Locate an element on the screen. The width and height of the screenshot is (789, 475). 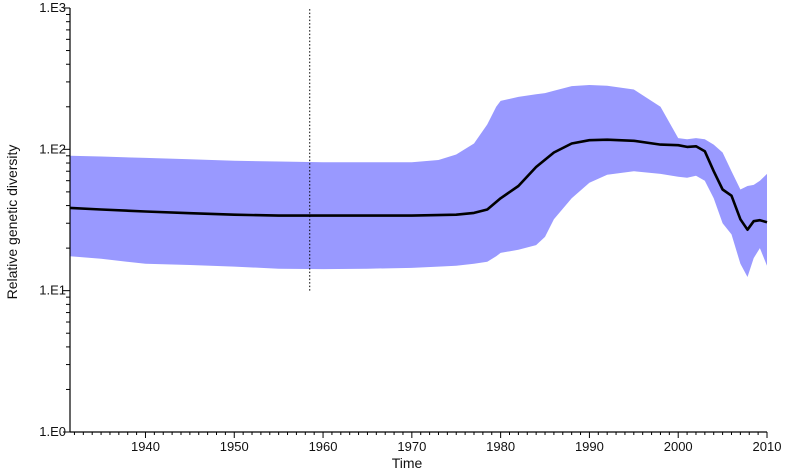
x-axis-label: Time is located at coordinates (407, 463).